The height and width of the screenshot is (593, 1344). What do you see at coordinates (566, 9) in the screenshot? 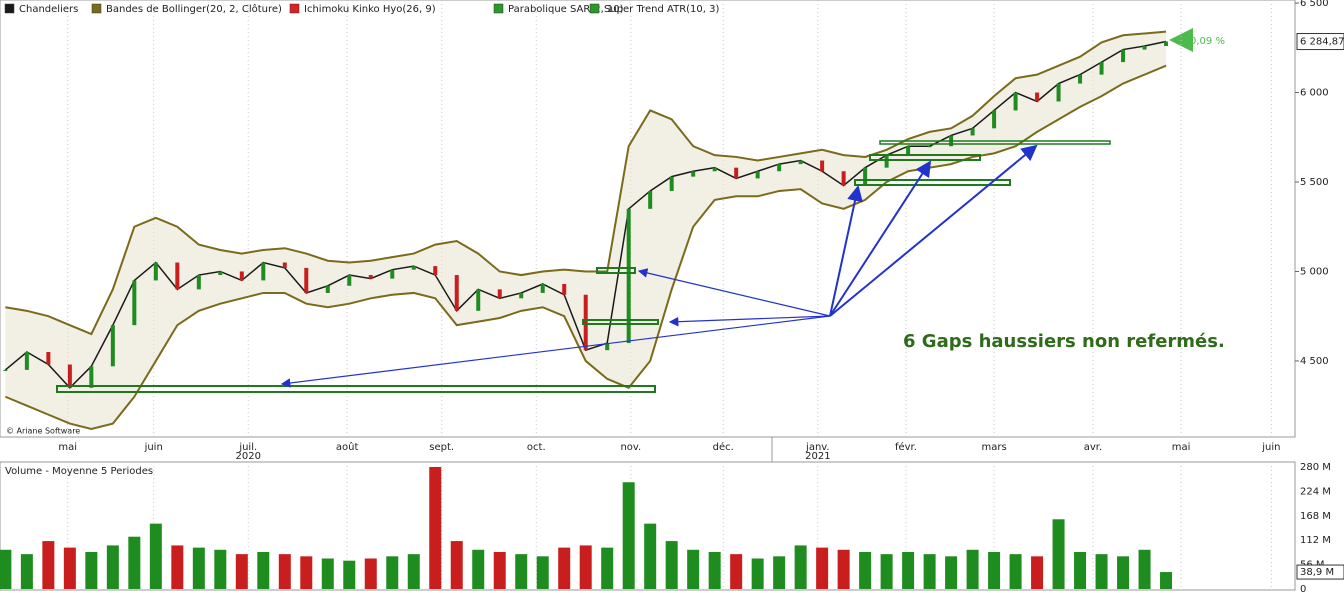
I see `legend-label: Parabolique SAR(2, 10)` at bounding box center [566, 9].